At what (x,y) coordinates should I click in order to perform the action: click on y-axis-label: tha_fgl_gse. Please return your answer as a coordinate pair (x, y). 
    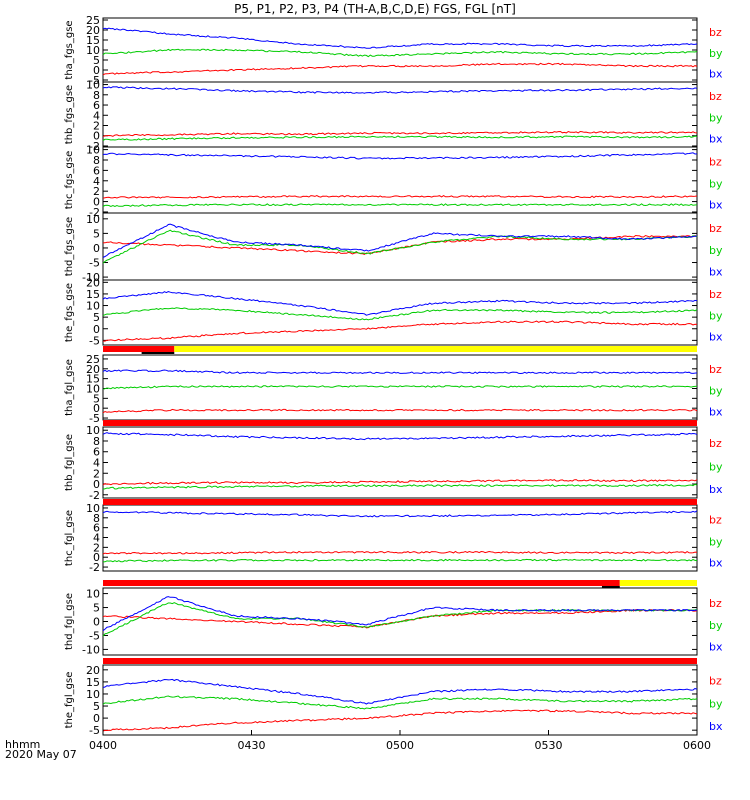
    Looking at the image, I should click on (69, 387).